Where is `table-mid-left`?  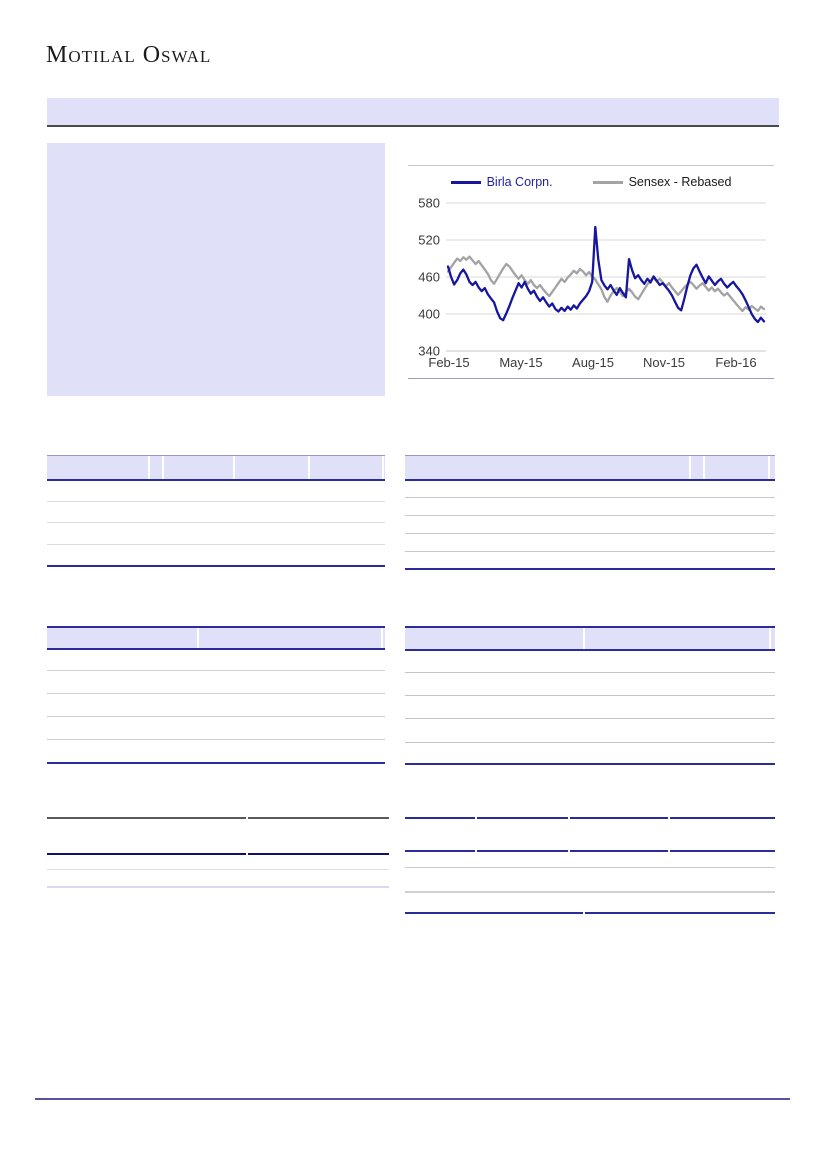 table-mid-left is located at coordinates (216, 695).